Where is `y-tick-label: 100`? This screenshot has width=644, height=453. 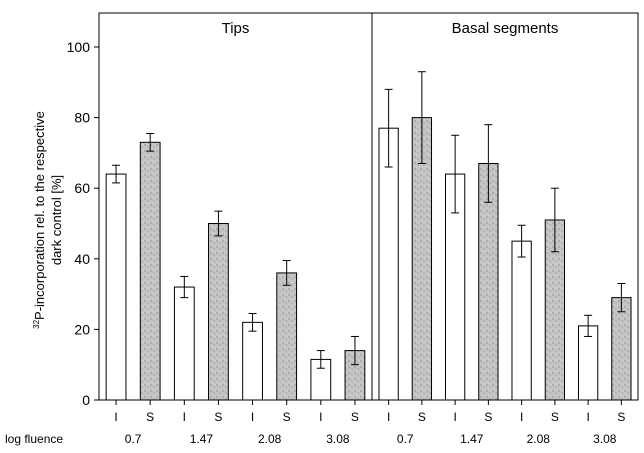
y-tick-label: 100 is located at coordinates (79, 47).